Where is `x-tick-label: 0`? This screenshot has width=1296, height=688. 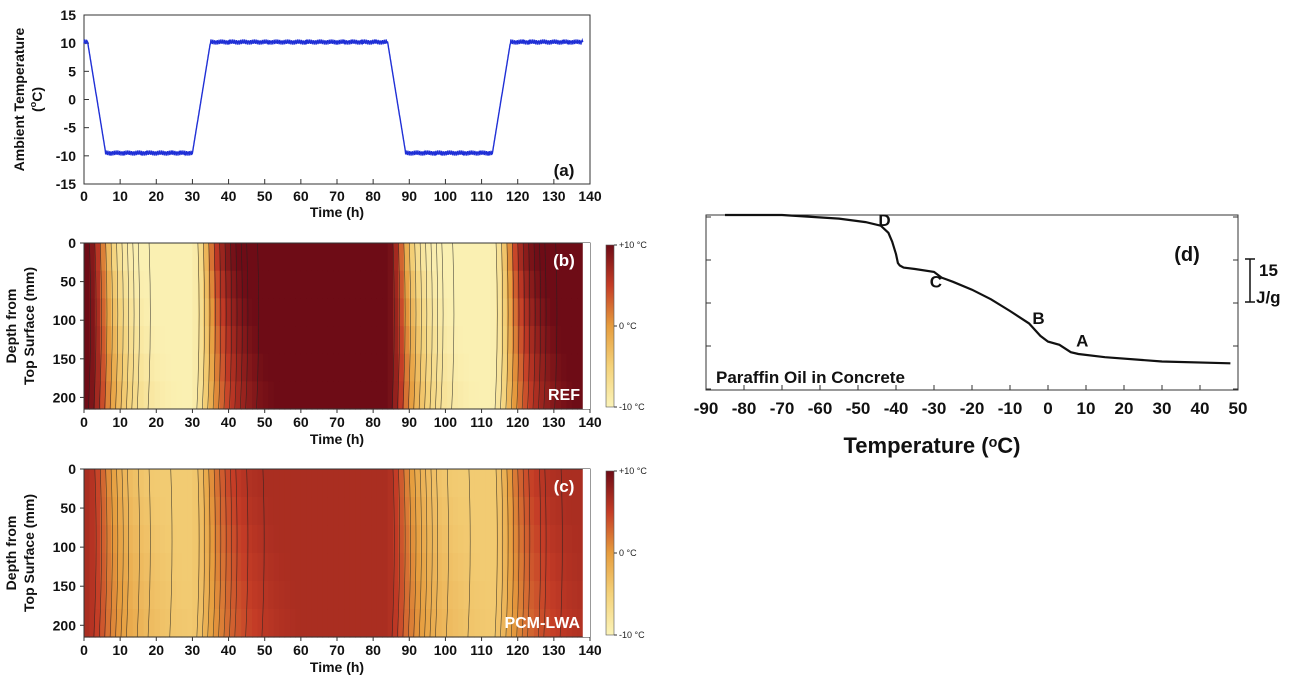 x-tick-label: 0 is located at coordinates (84, 196).